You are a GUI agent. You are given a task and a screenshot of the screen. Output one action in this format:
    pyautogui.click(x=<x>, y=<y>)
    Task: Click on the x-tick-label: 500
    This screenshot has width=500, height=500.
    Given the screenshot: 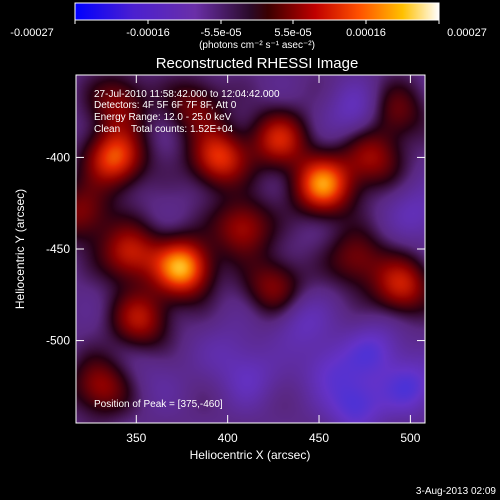 What is the action you would take?
    pyautogui.click(x=410, y=438)
    